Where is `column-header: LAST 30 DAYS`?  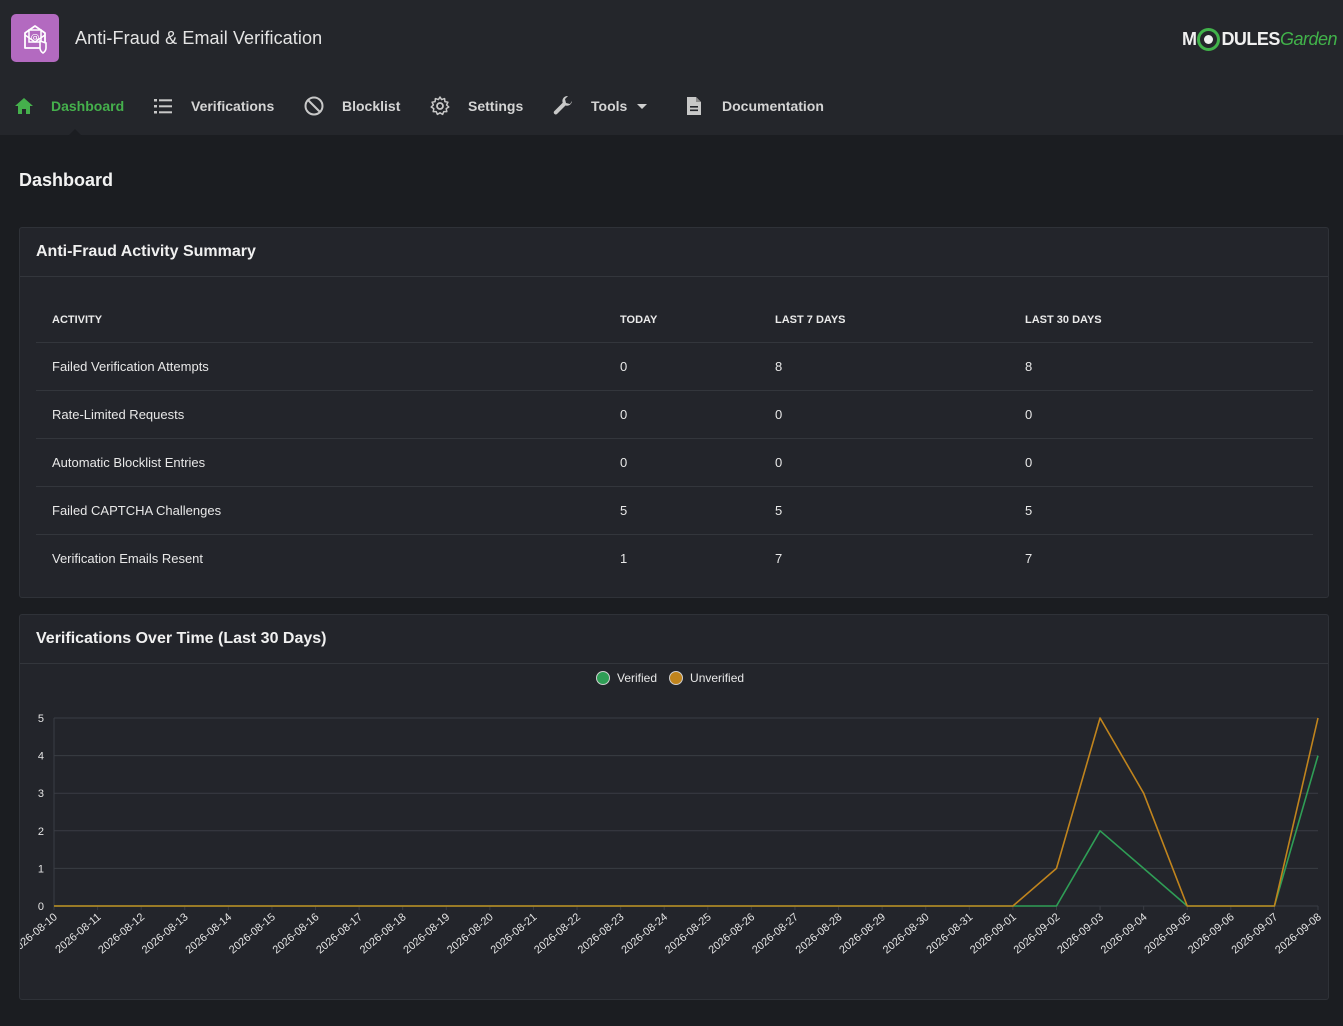
column-header: LAST 30 DAYS is located at coordinates (1161, 320).